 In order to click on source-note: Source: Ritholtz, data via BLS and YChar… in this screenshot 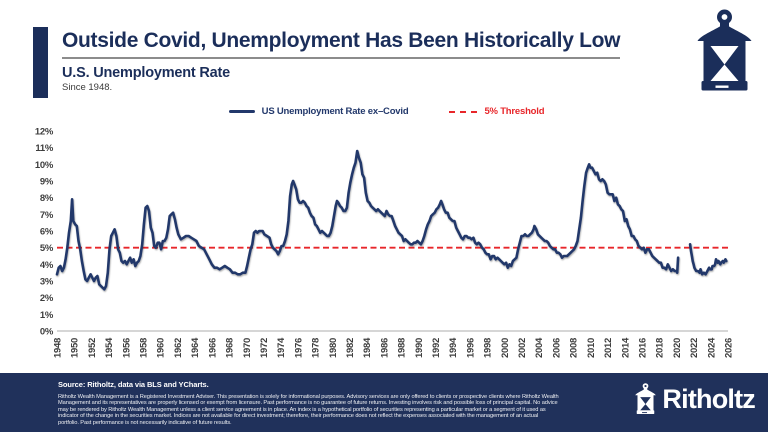, I will do `click(133, 384)`.